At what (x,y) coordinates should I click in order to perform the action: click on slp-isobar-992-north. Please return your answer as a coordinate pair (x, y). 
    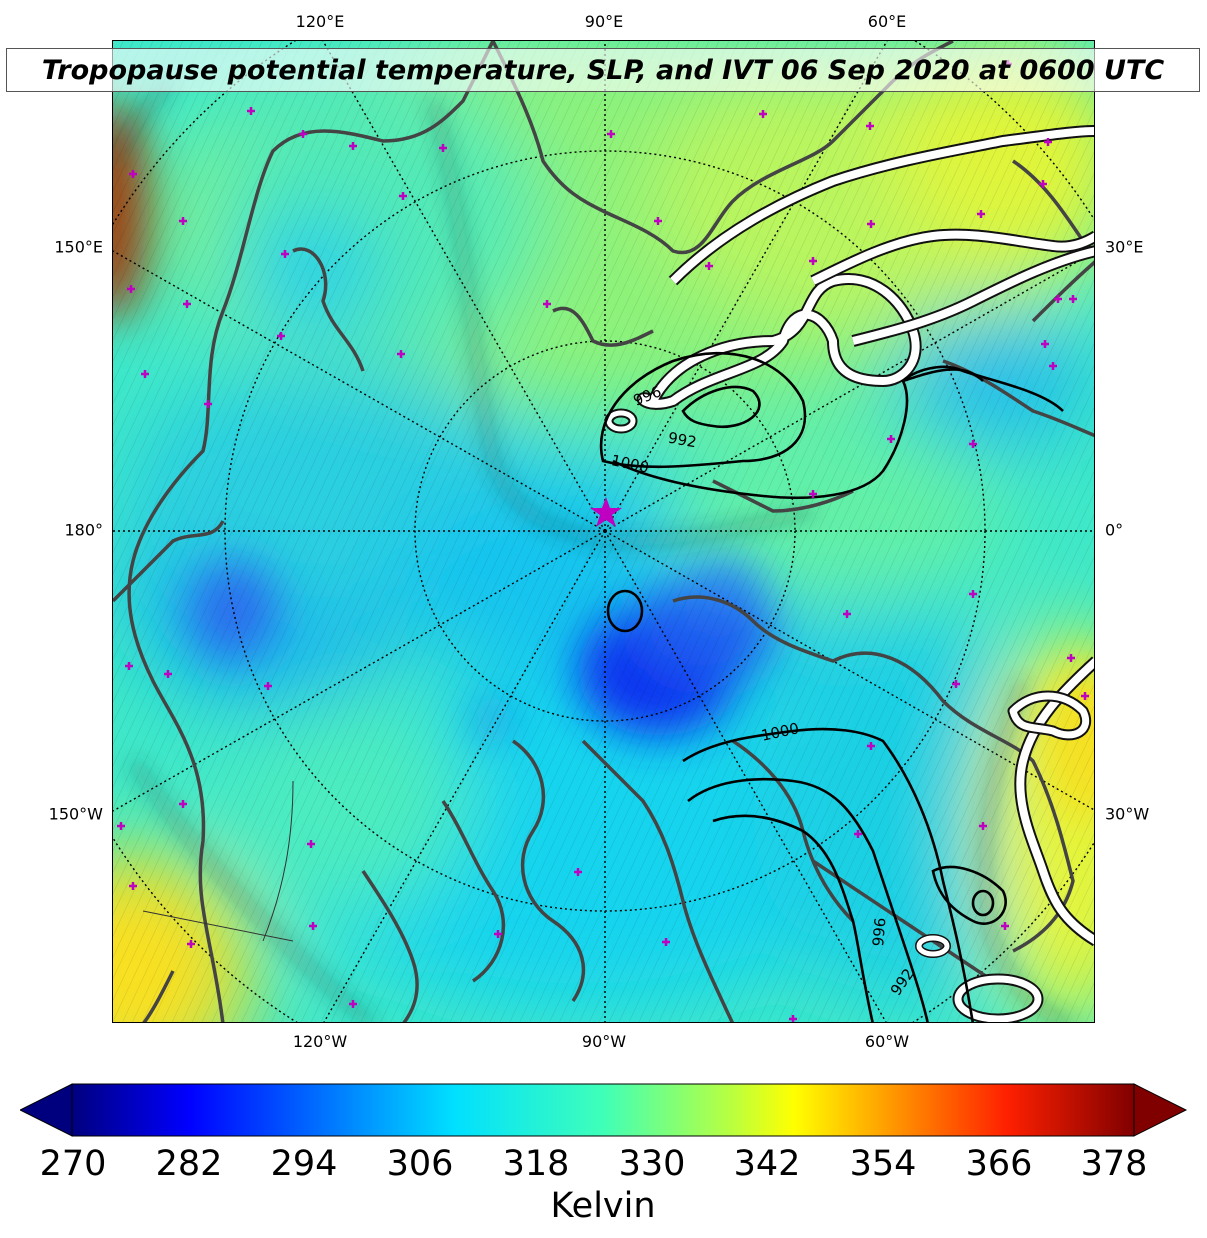
    Looking at the image, I should click on (703, 410).